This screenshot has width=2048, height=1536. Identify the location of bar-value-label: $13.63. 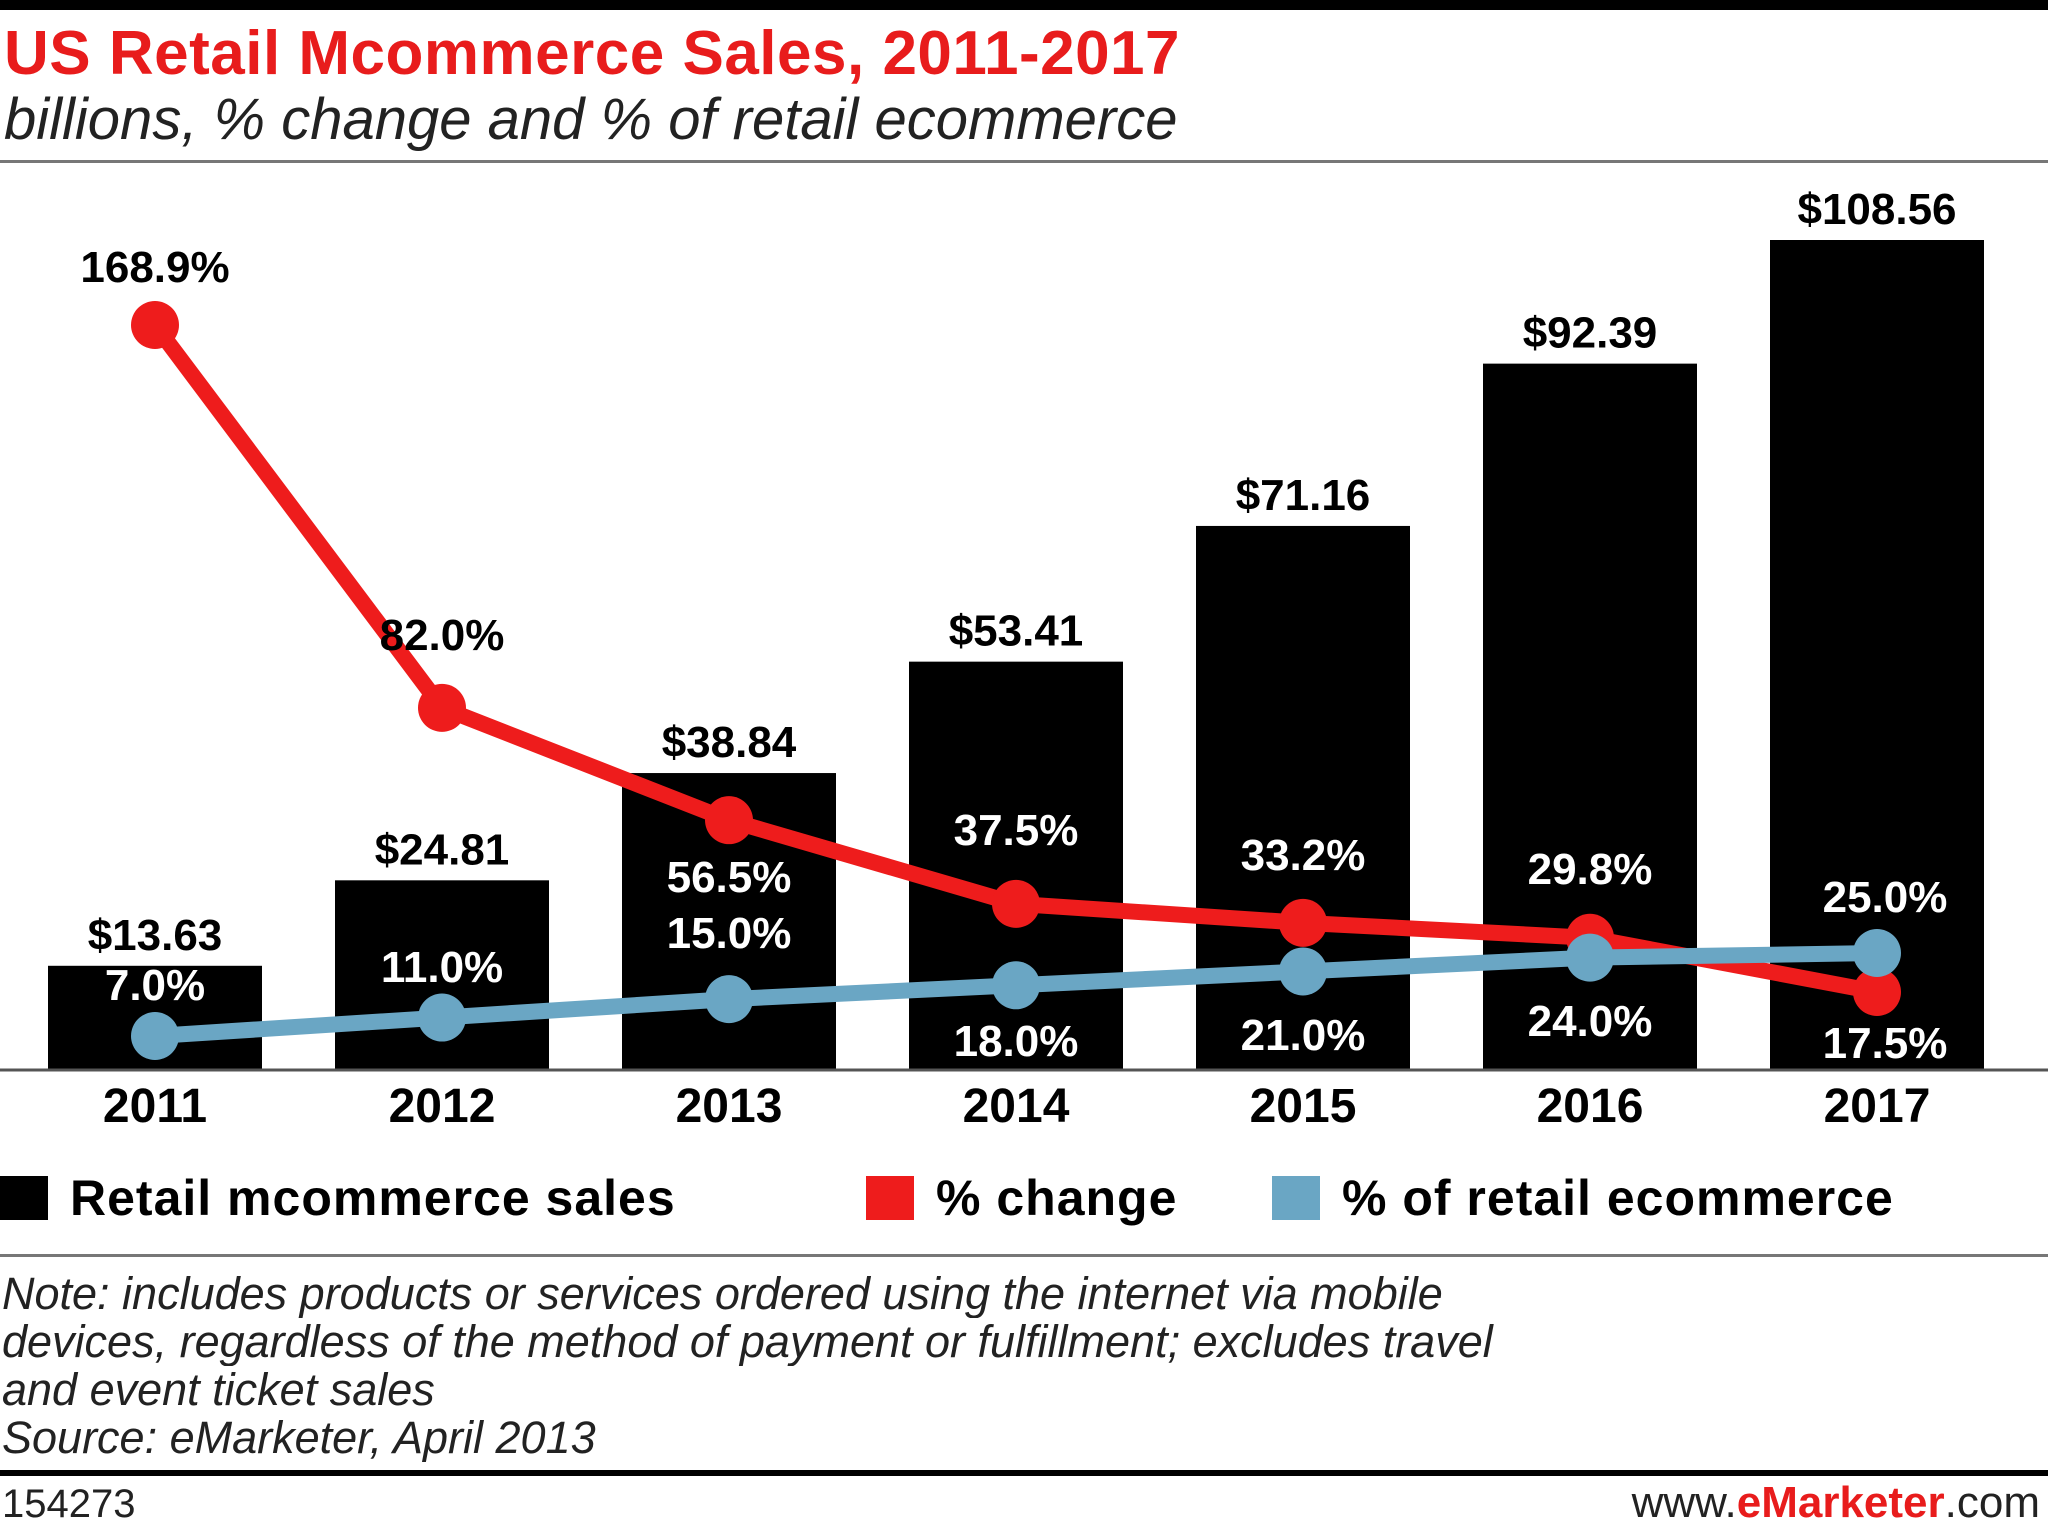
(155, 935).